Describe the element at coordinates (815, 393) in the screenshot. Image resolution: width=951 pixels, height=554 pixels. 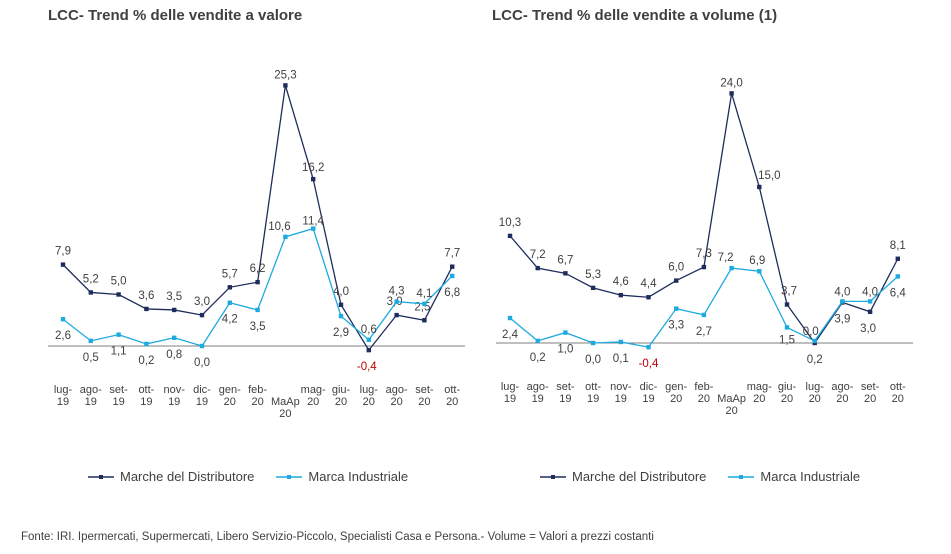
I see `x-tick-label: lug-20` at that location.